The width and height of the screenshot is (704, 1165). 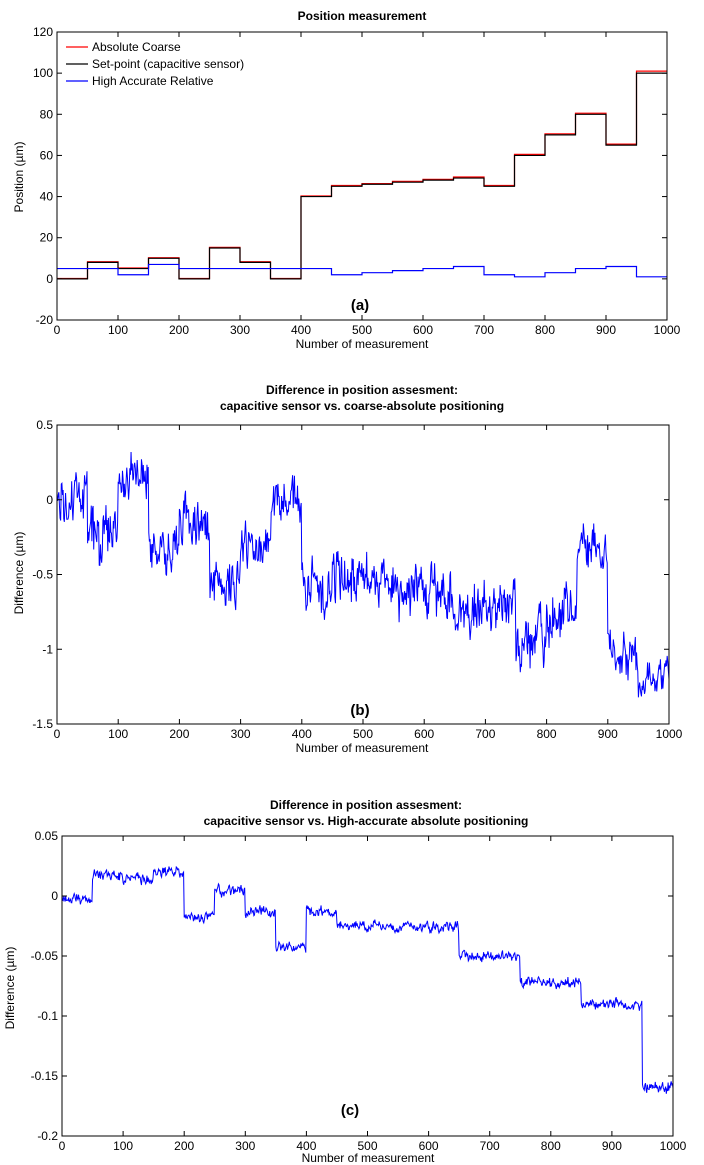 I want to click on y-tick-label: -0.5, so click(x=42, y=575).